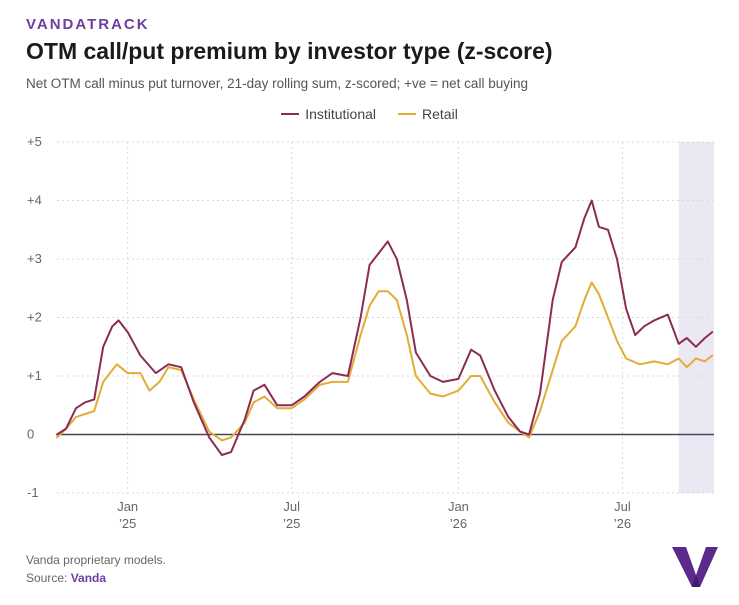 The image size is (739, 605). Describe the element at coordinates (440, 114) in the screenshot. I see `legend-label-retail: Retail` at that location.